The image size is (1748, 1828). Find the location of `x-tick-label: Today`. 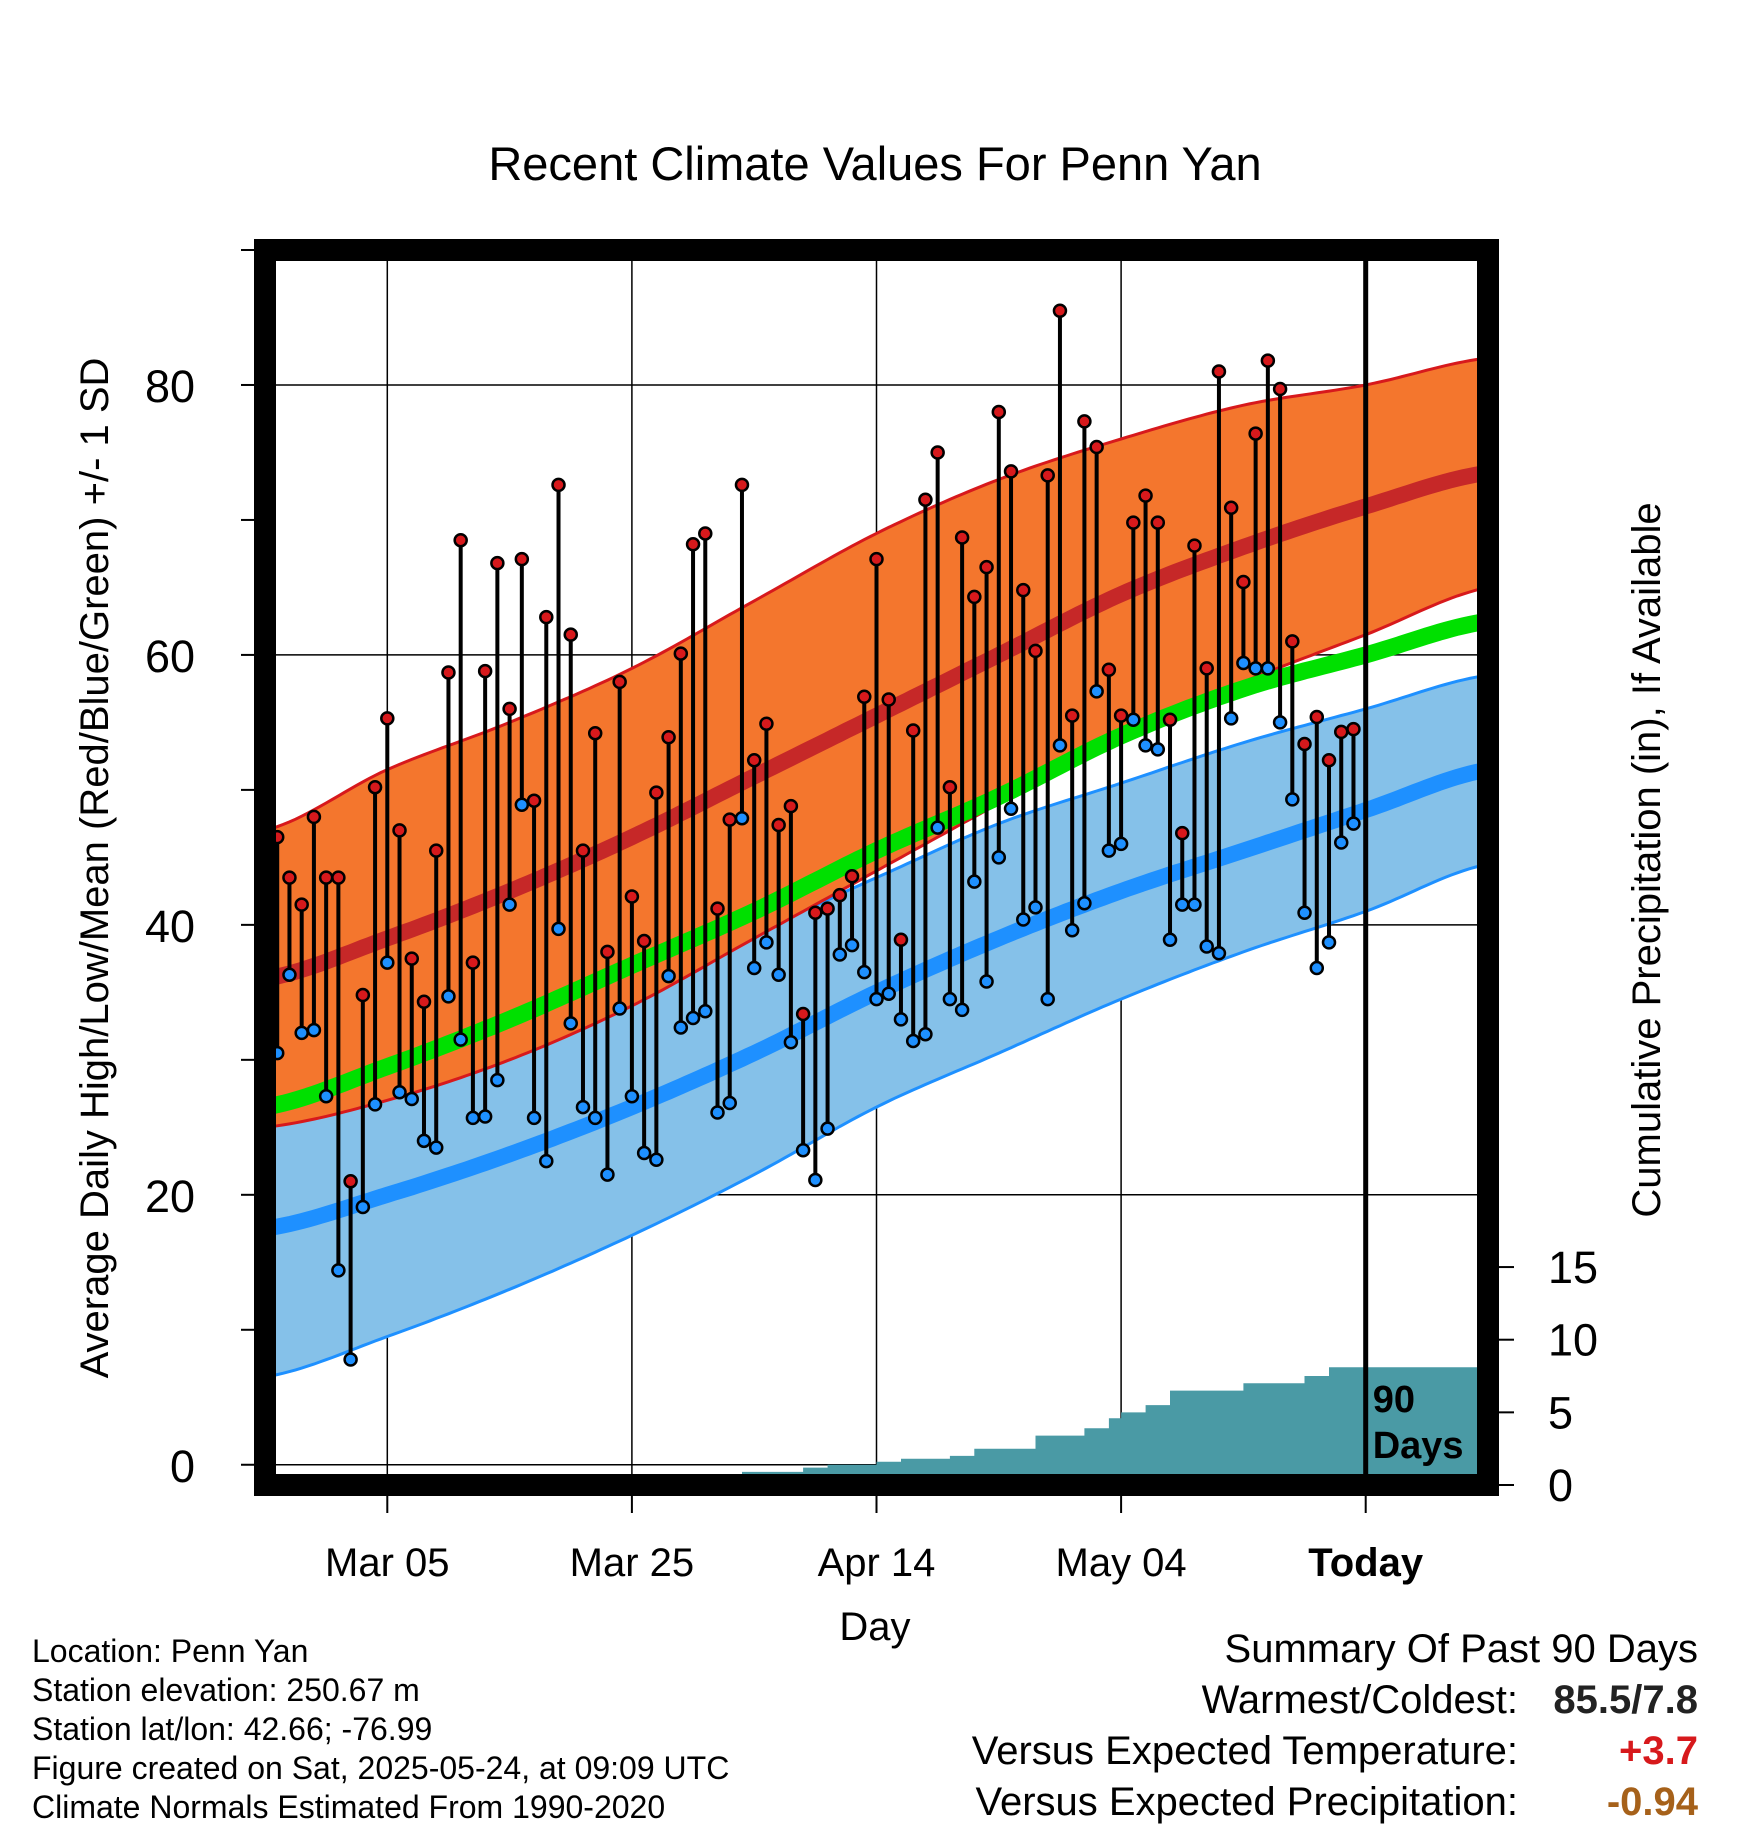

x-tick-label: Today is located at coordinates (1366, 1563).